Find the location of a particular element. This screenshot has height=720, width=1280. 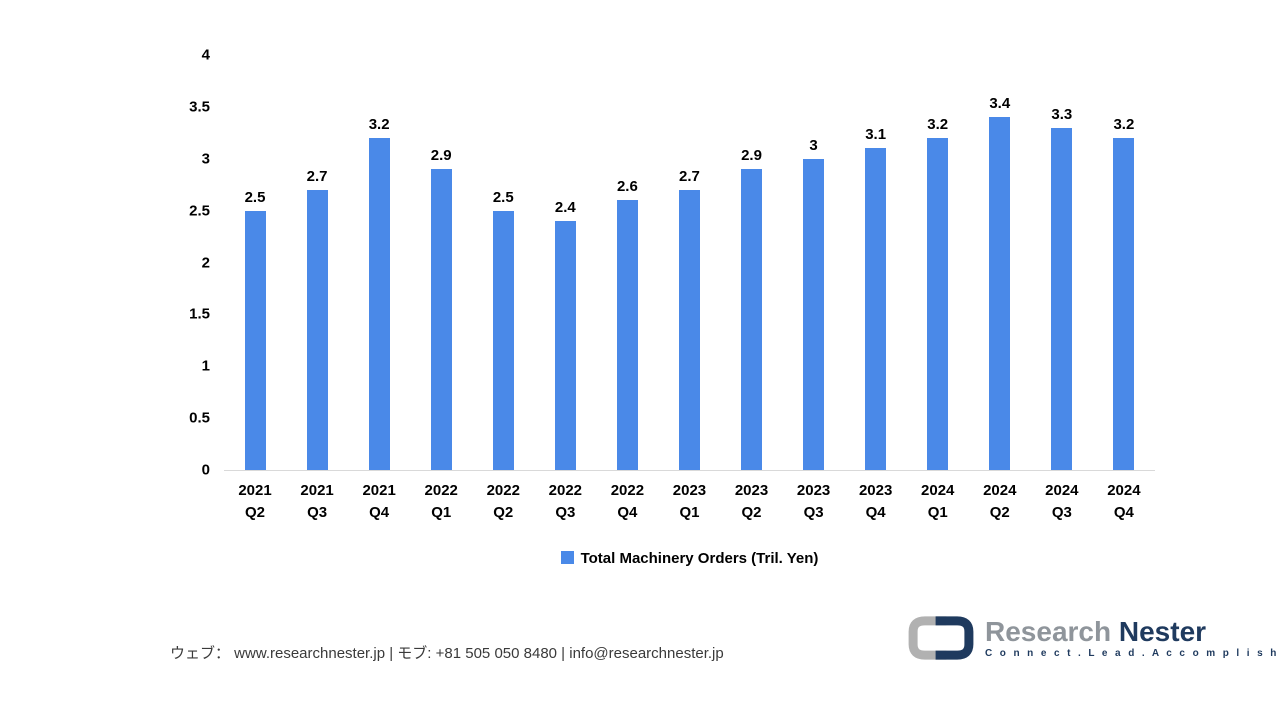

bar-column: 3.4 is located at coordinates (1000, 262).